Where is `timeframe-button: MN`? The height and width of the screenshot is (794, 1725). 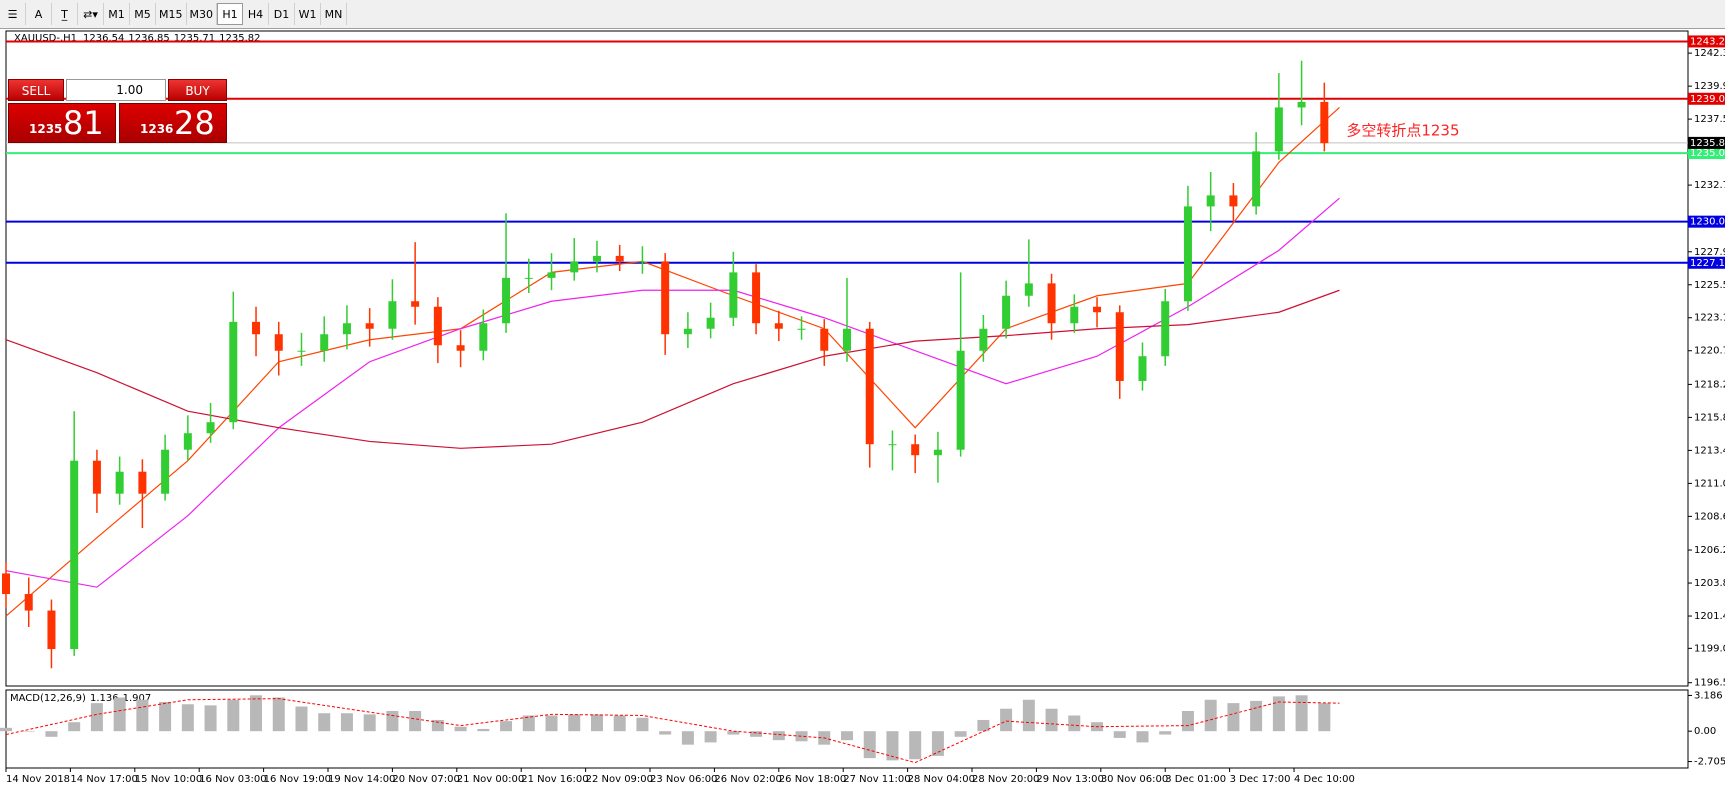
timeframe-button: MN is located at coordinates (334, 14).